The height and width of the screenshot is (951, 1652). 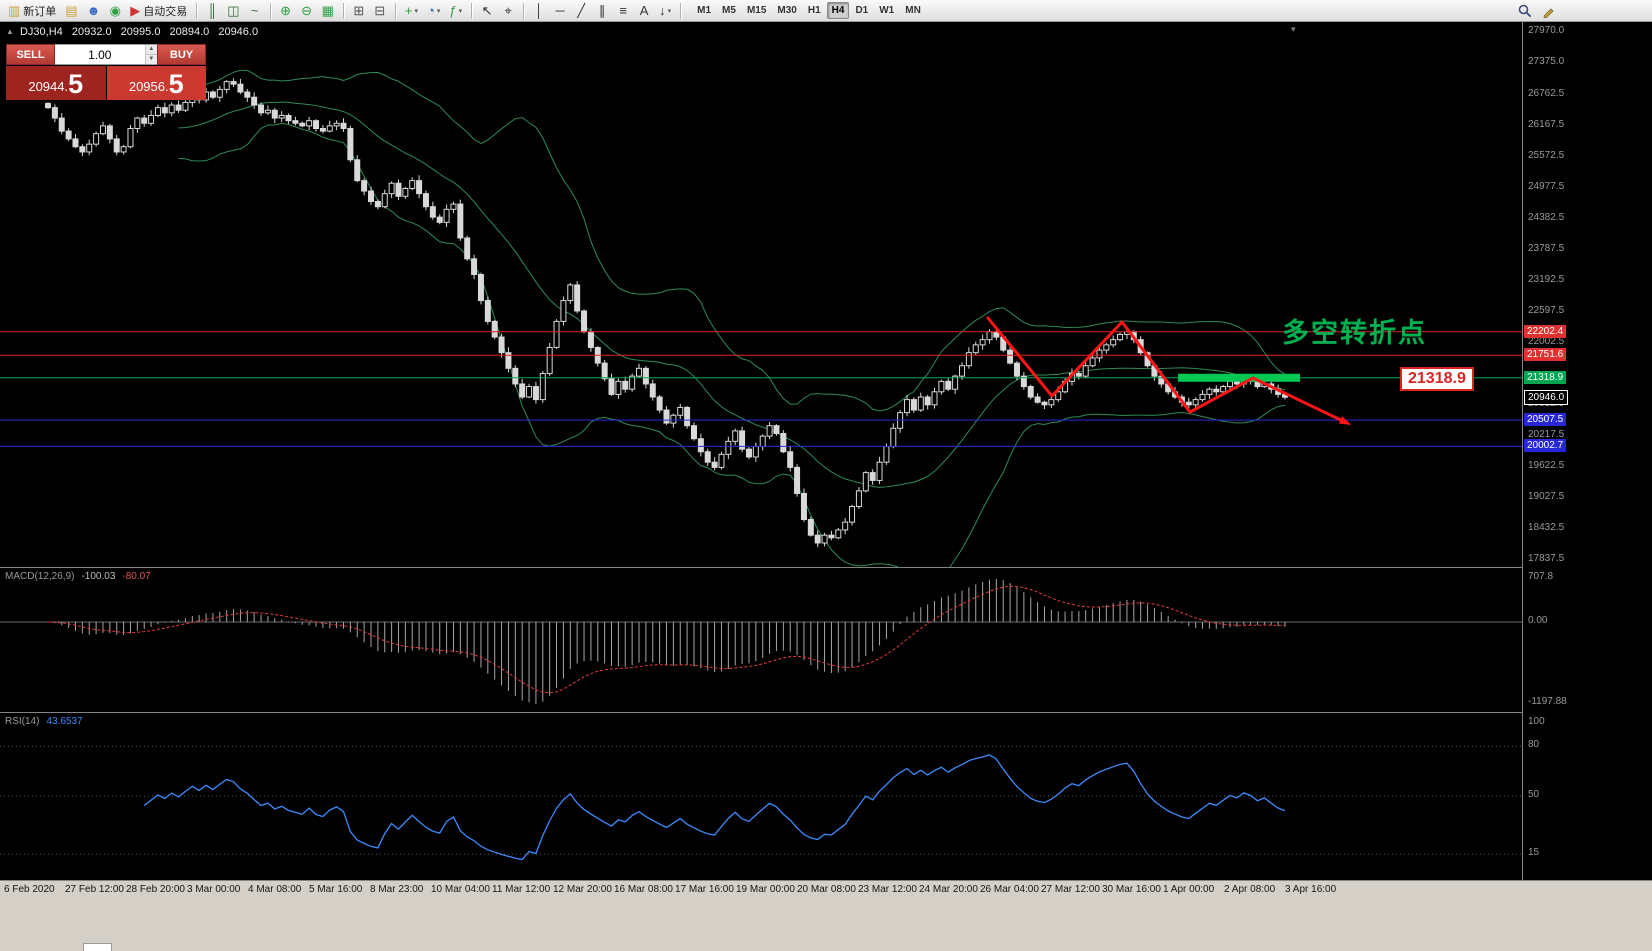 What do you see at coordinates (255, 10) in the screenshot?
I see `line-chart-mode-button: ~` at bounding box center [255, 10].